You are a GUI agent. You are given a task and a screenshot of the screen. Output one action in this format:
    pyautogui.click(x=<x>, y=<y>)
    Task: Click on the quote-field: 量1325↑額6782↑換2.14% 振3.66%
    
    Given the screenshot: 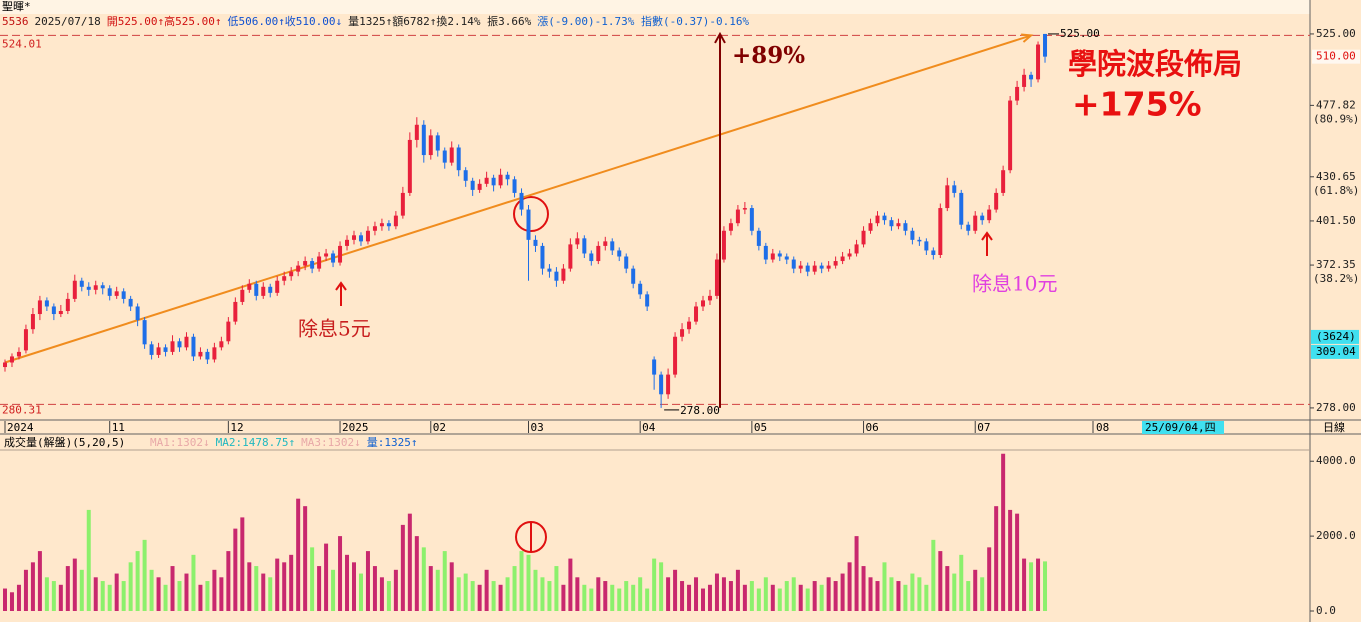 What is the action you would take?
    pyautogui.click(x=439, y=21)
    